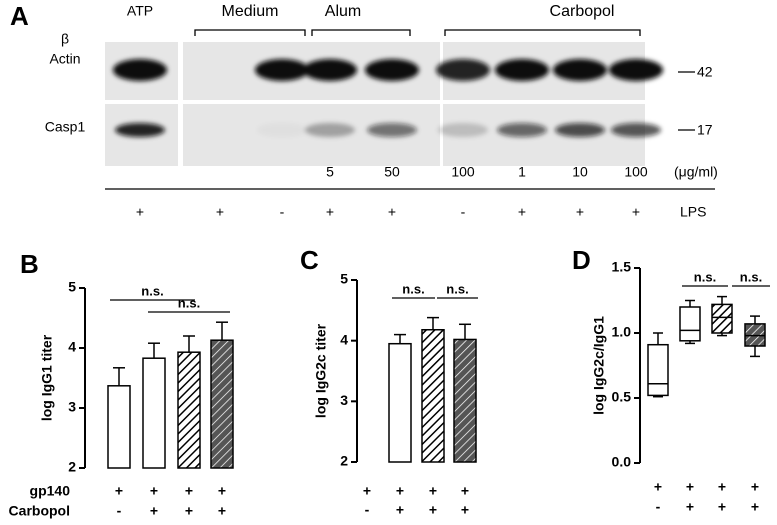  Describe the element at coordinates (250, 11) in the screenshot. I see `group-label: Medium` at that location.